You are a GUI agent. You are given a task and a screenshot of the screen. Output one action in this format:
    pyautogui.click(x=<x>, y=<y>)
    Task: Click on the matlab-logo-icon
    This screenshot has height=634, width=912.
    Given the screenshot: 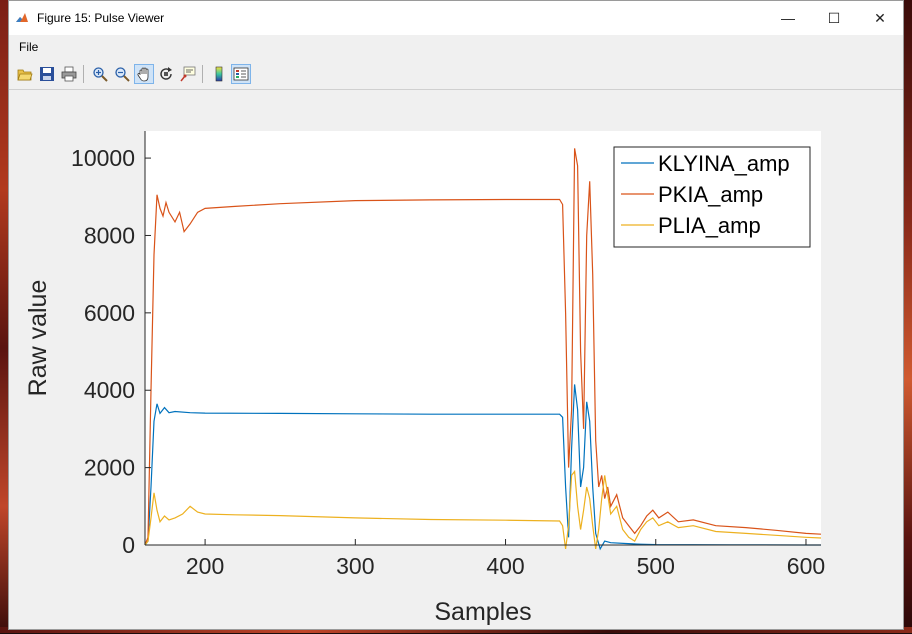 What is the action you would take?
    pyautogui.click(x=22, y=18)
    